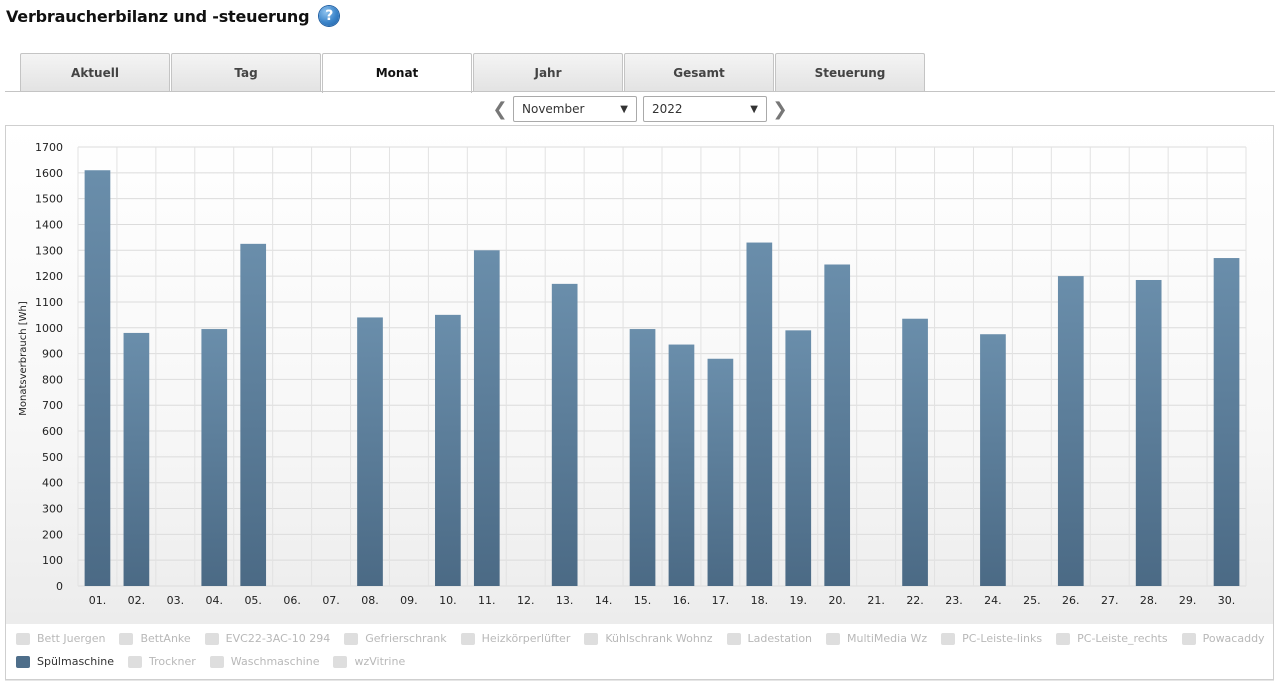 The width and height of the screenshot is (1280, 690). Describe the element at coordinates (705, 109) in the screenshot. I see `year-select: 2022 ▼` at that location.